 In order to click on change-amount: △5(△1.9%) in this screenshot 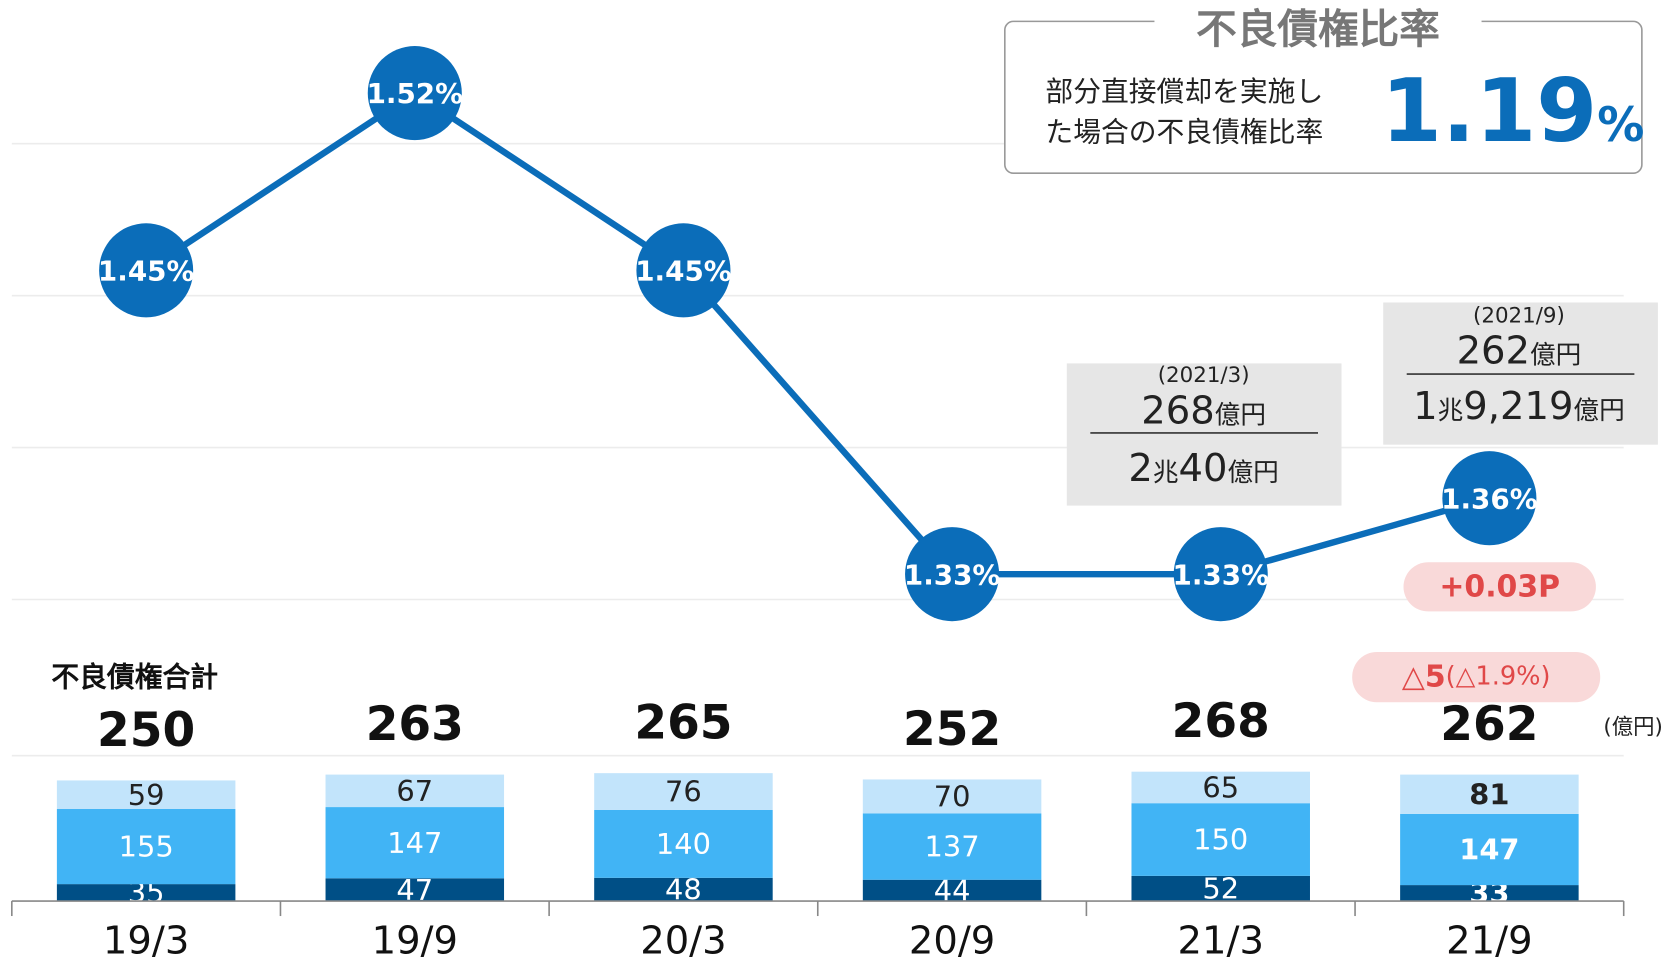, I will do `click(1476, 676)`.